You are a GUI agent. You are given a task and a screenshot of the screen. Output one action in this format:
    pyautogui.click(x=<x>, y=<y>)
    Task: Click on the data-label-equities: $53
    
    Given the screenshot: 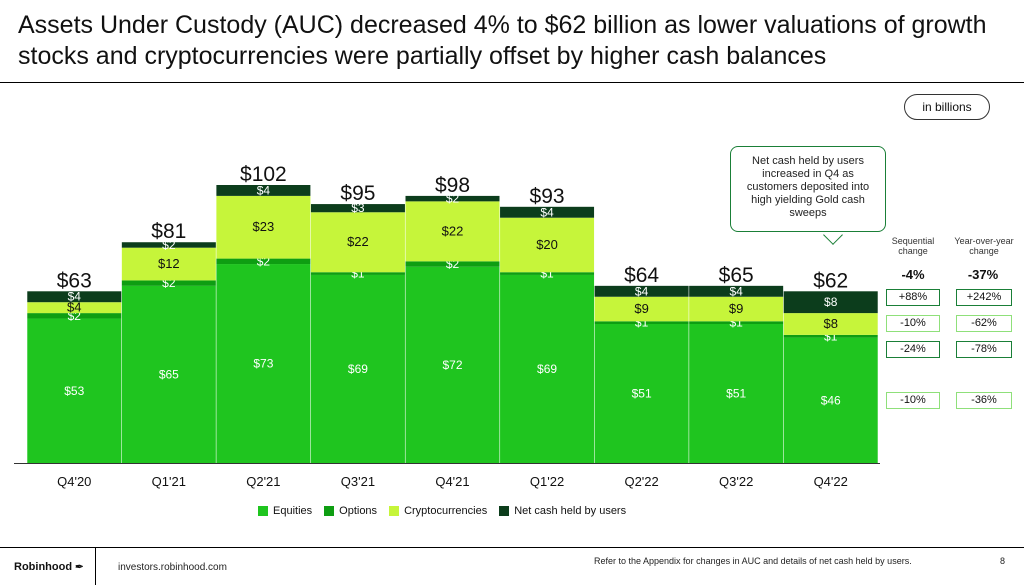 What is the action you would take?
    pyautogui.click(x=74, y=391)
    